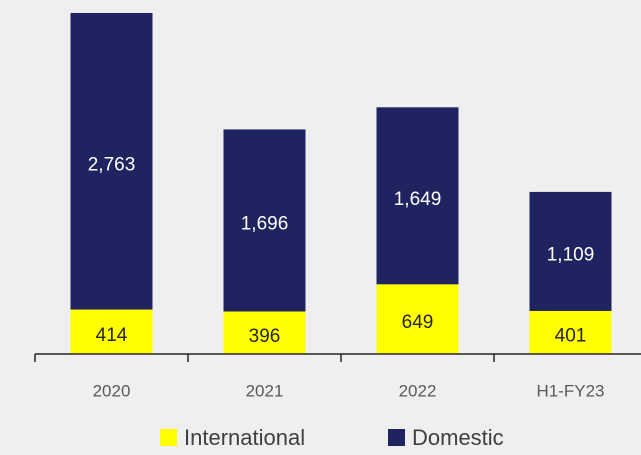  I want to click on data-label: 1,109, so click(571, 254).